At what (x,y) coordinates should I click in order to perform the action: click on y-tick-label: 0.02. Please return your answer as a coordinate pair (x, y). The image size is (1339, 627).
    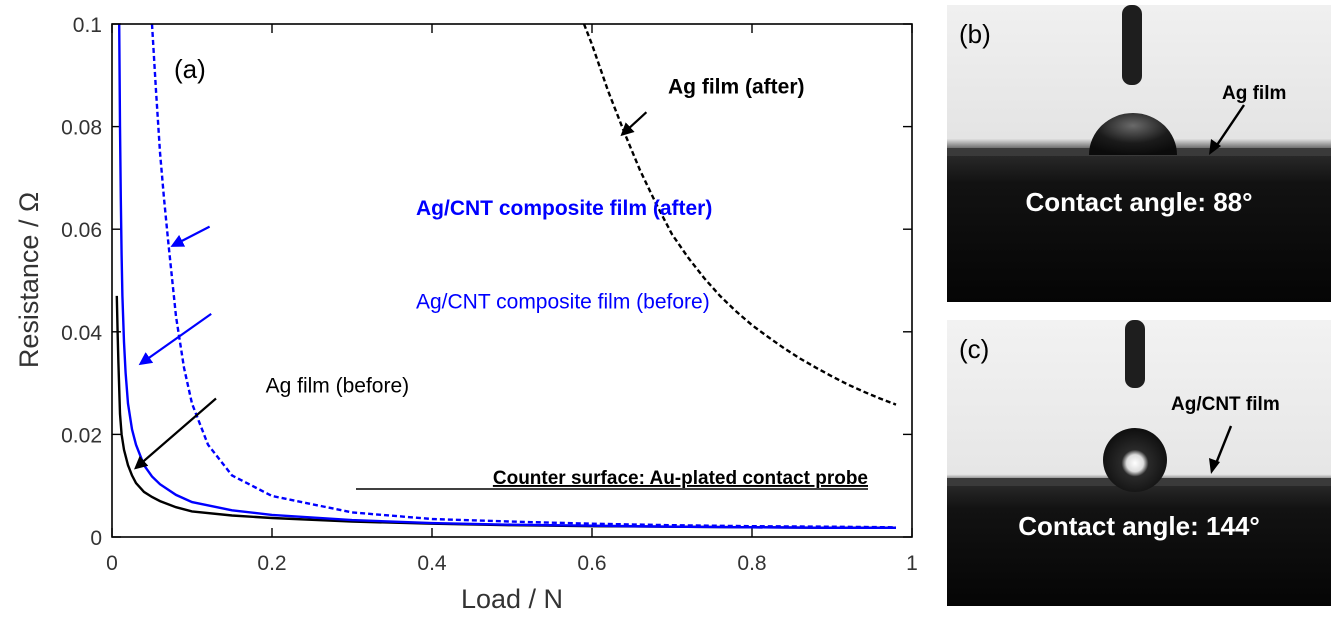
    Looking at the image, I should click on (81, 435).